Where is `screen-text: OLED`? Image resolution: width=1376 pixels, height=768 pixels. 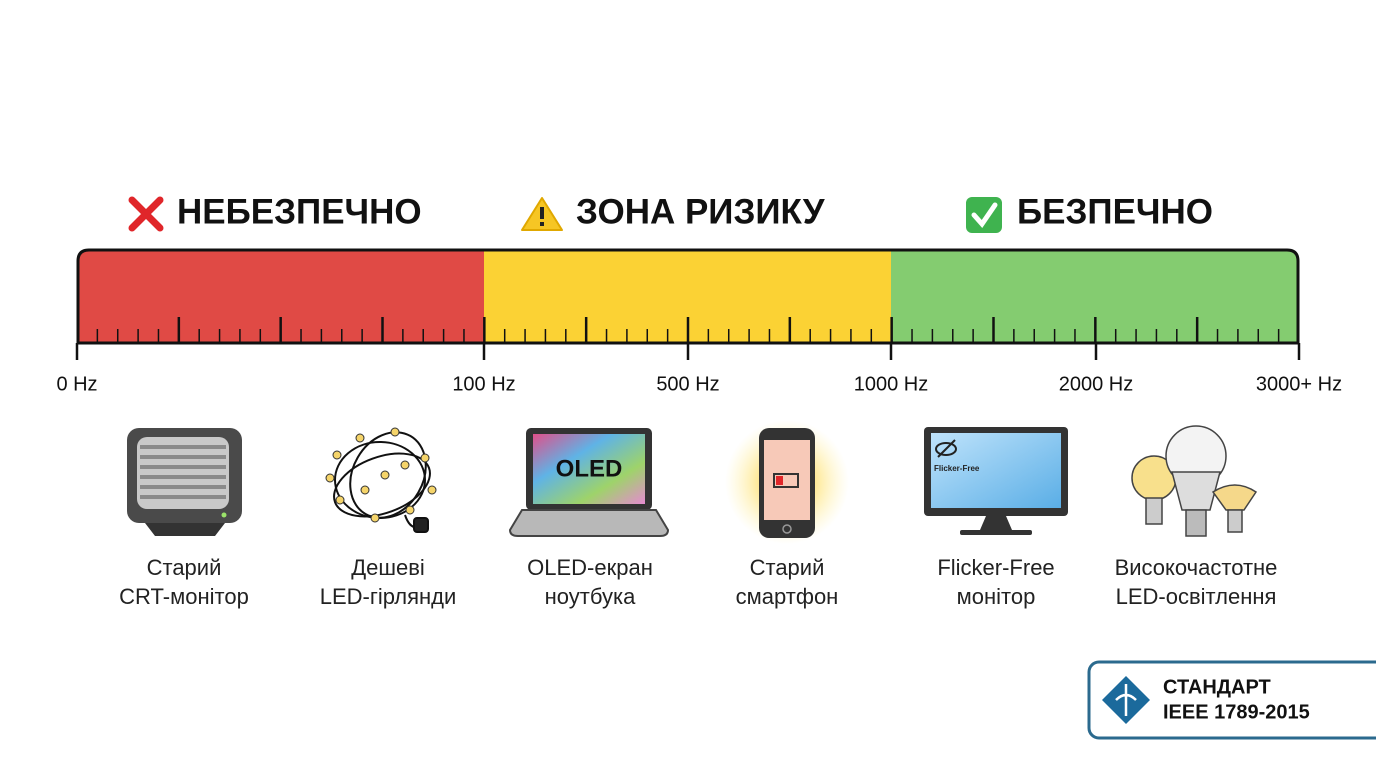
screen-text: OLED is located at coordinates (589, 468).